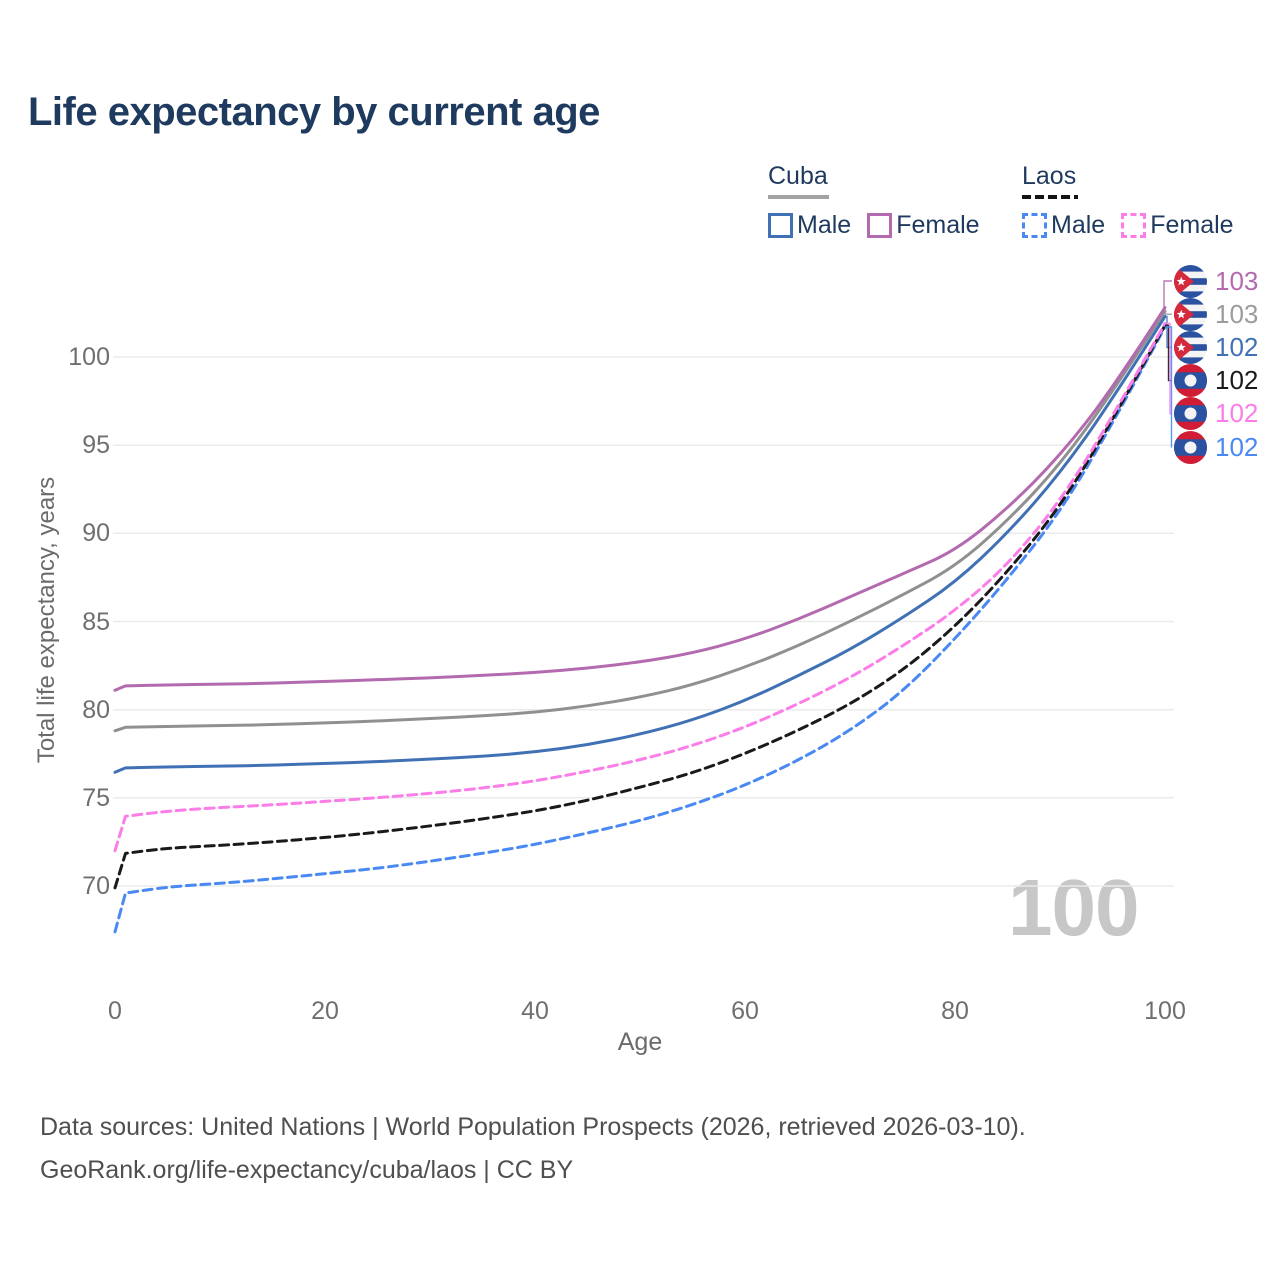 This screenshot has height=1280, width=1280. I want to click on leader-line-laos-male, so click(1169, 387).